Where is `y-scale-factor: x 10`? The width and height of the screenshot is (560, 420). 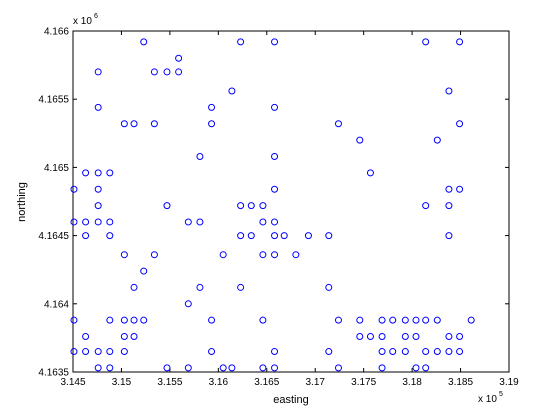 y-scale-factor: x 10 is located at coordinates (82, 21).